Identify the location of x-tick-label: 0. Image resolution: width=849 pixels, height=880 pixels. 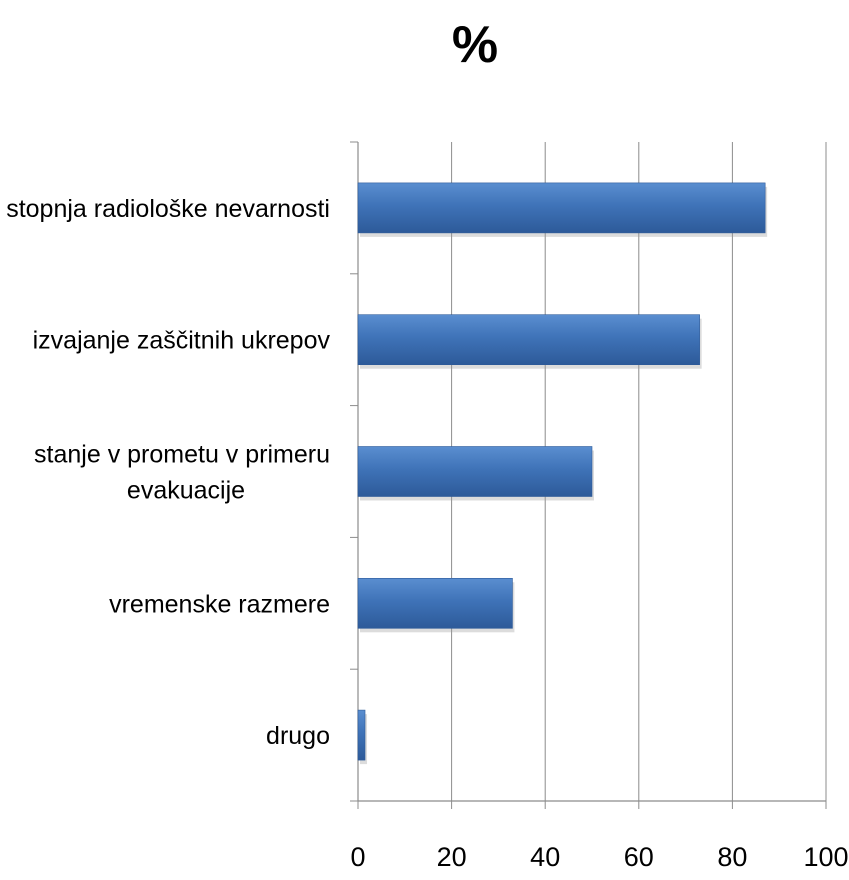
(357, 857).